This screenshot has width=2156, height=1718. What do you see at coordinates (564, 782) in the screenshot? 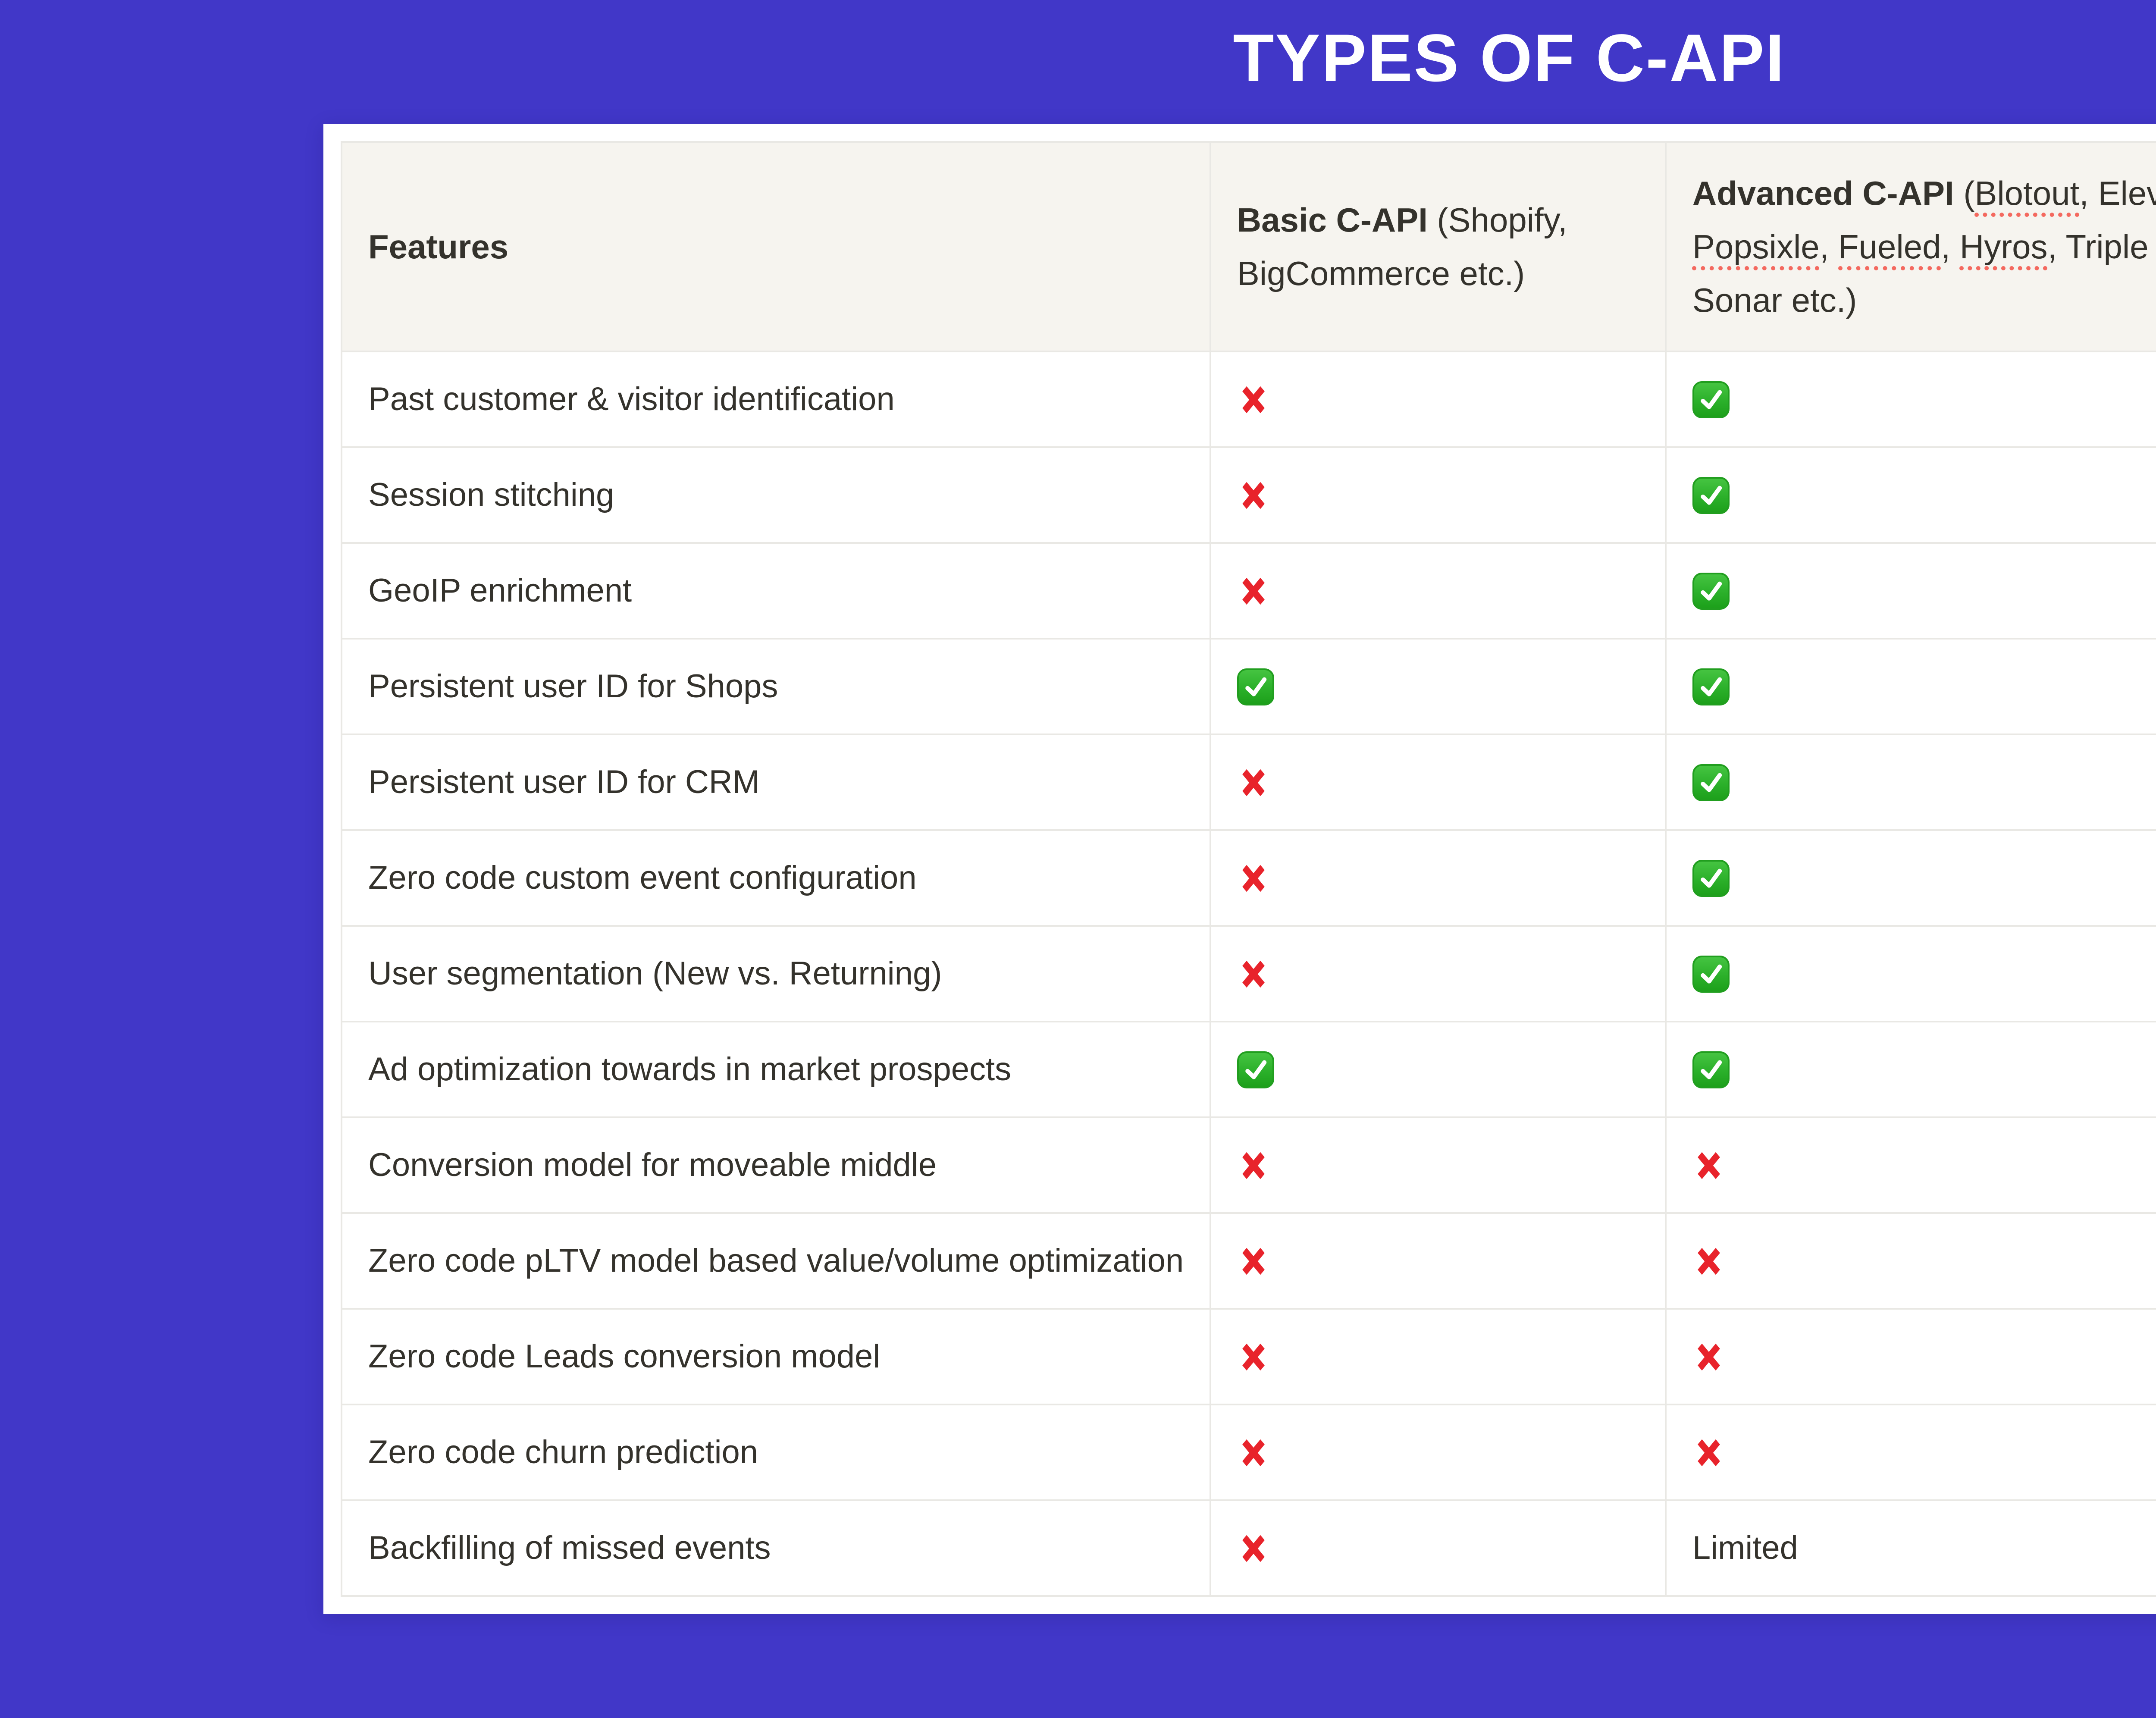
I see `feature-name: Persistent user ID for CRM` at bounding box center [564, 782].